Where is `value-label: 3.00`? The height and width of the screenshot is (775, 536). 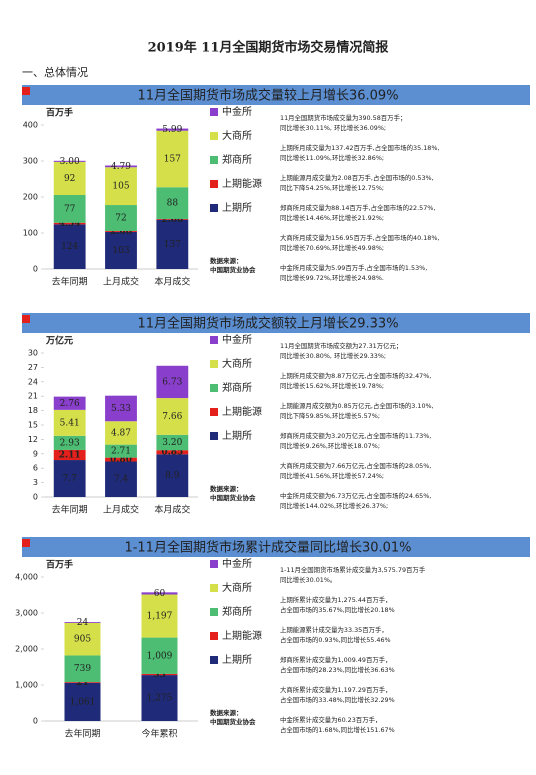 value-label: 3.00 is located at coordinates (70, 162).